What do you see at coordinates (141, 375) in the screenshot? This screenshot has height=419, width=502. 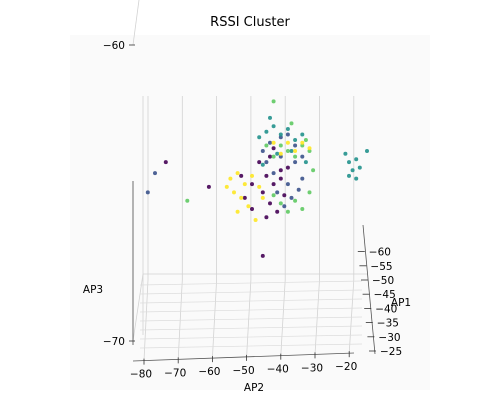 I see `x-tick-label-0: −80` at bounding box center [141, 375].